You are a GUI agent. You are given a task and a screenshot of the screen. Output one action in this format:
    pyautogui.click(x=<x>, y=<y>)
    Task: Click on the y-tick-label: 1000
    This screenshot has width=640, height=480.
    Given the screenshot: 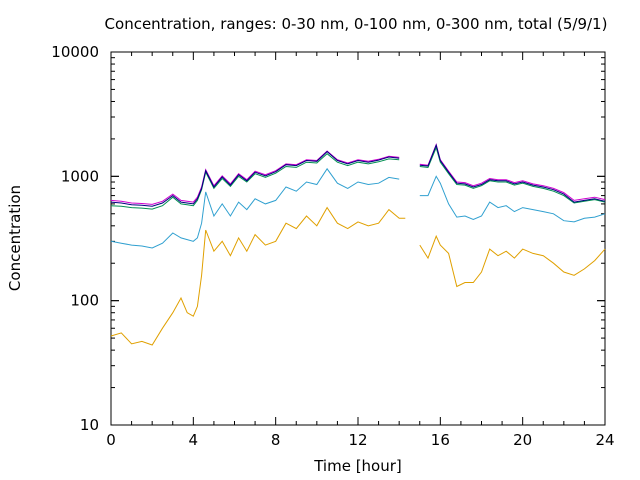 What is the action you would take?
    pyautogui.click(x=80, y=176)
    